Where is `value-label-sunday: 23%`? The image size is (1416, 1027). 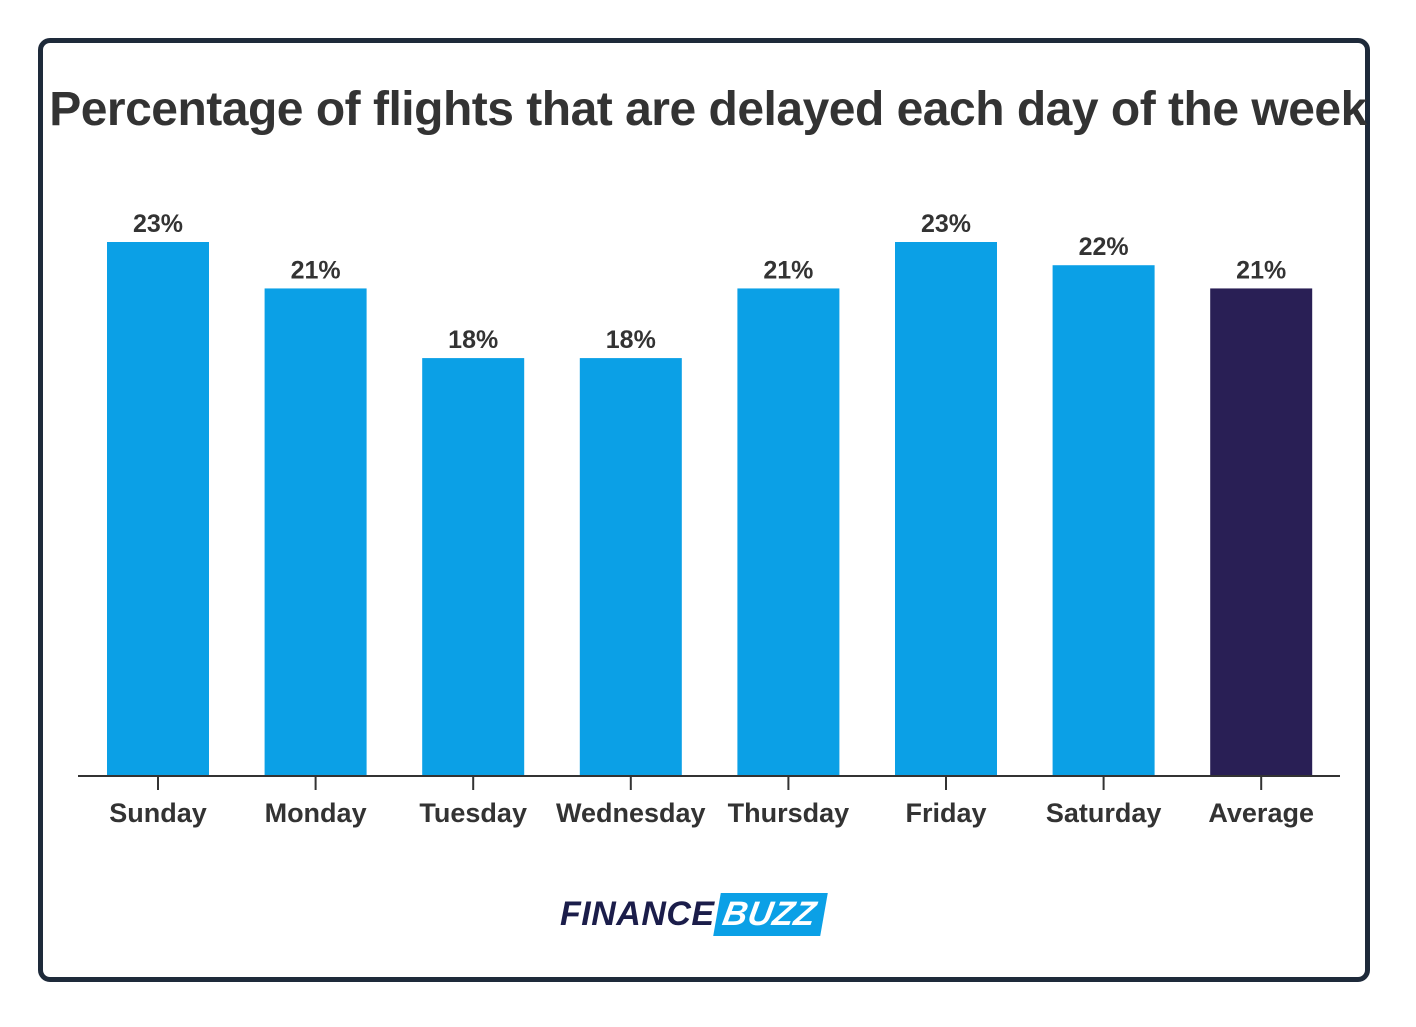 value-label-sunday: 23% is located at coordinates (158, 224).